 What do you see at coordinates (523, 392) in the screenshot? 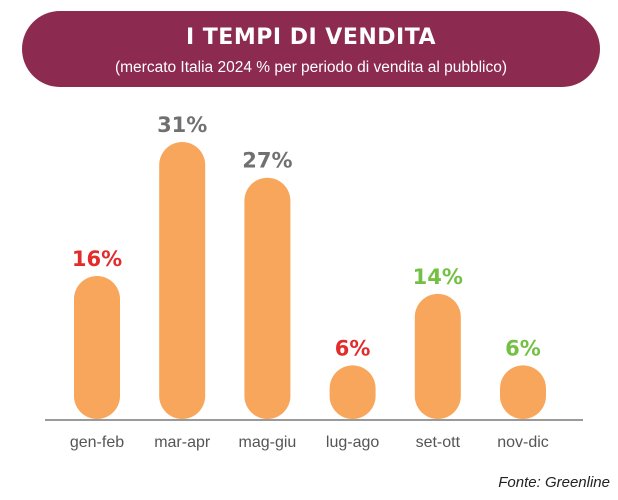
I see `bar-nov-dic` at bounding box center [523, 392].